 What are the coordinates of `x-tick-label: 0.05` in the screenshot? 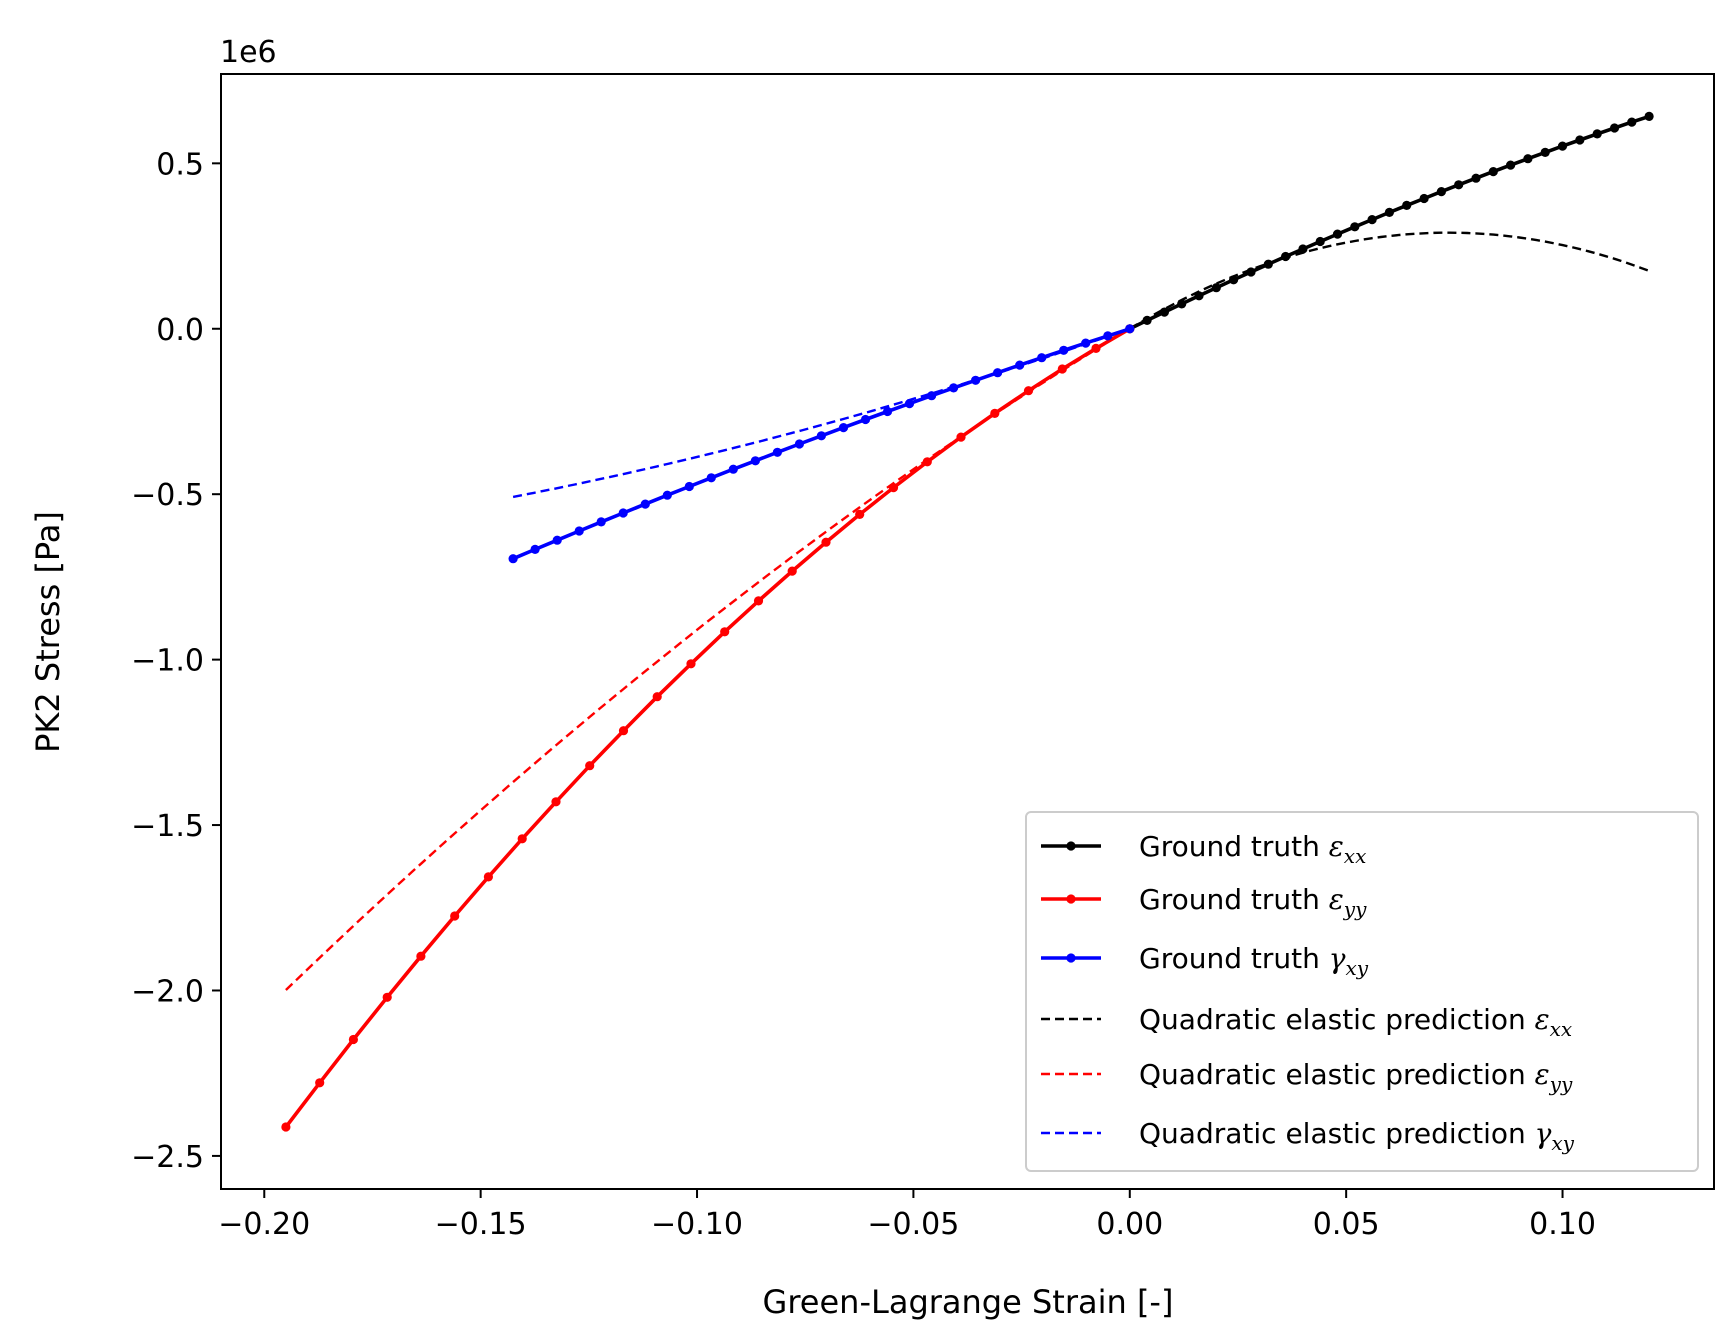 It's located at (1346, 1224).